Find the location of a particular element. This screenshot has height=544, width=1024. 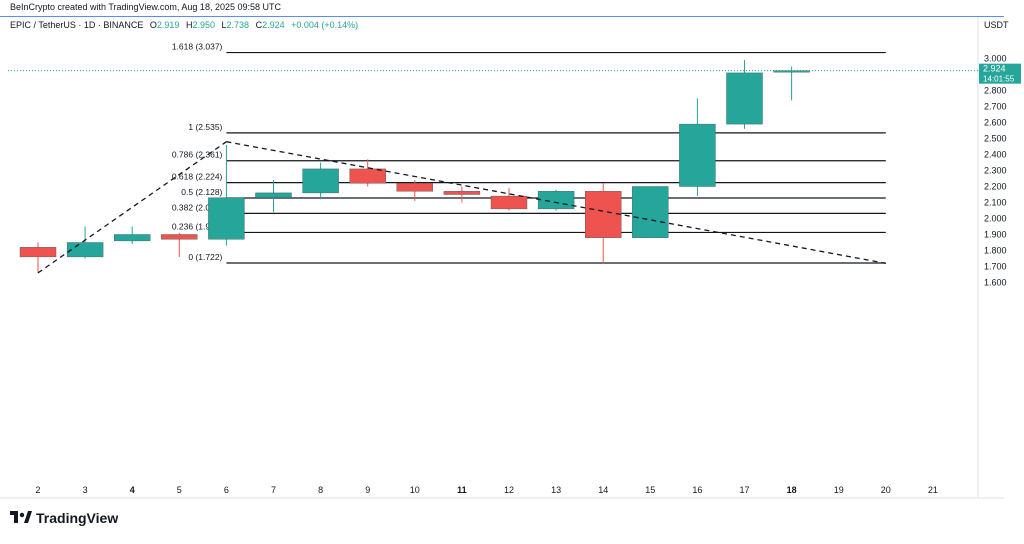

open-value: 2.919 is located at coordinates (168, 25).